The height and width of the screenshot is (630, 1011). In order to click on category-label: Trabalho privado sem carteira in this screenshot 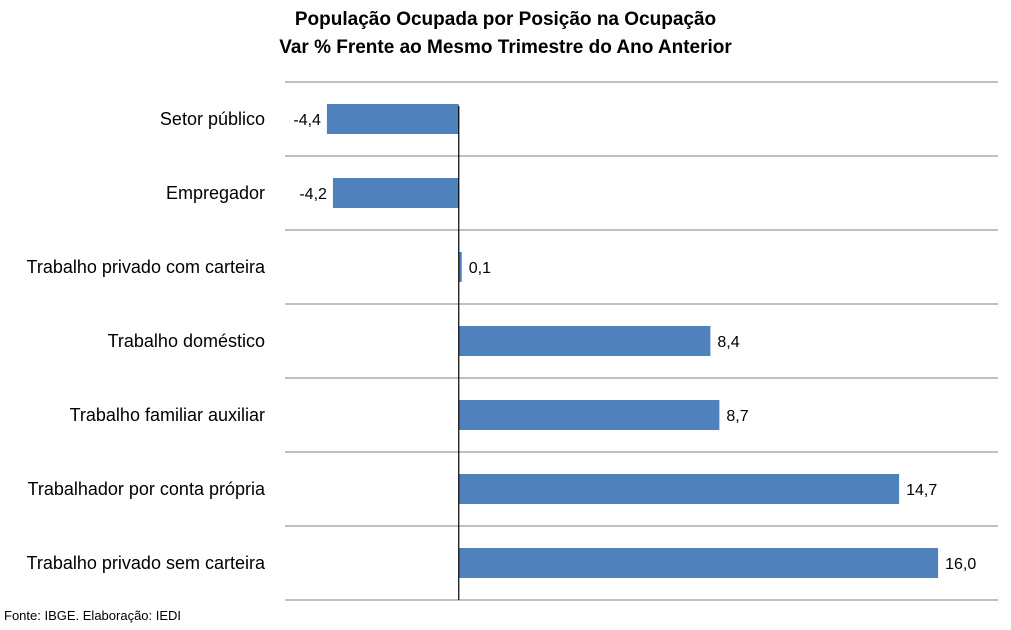, I will do `click(146, 563)`.